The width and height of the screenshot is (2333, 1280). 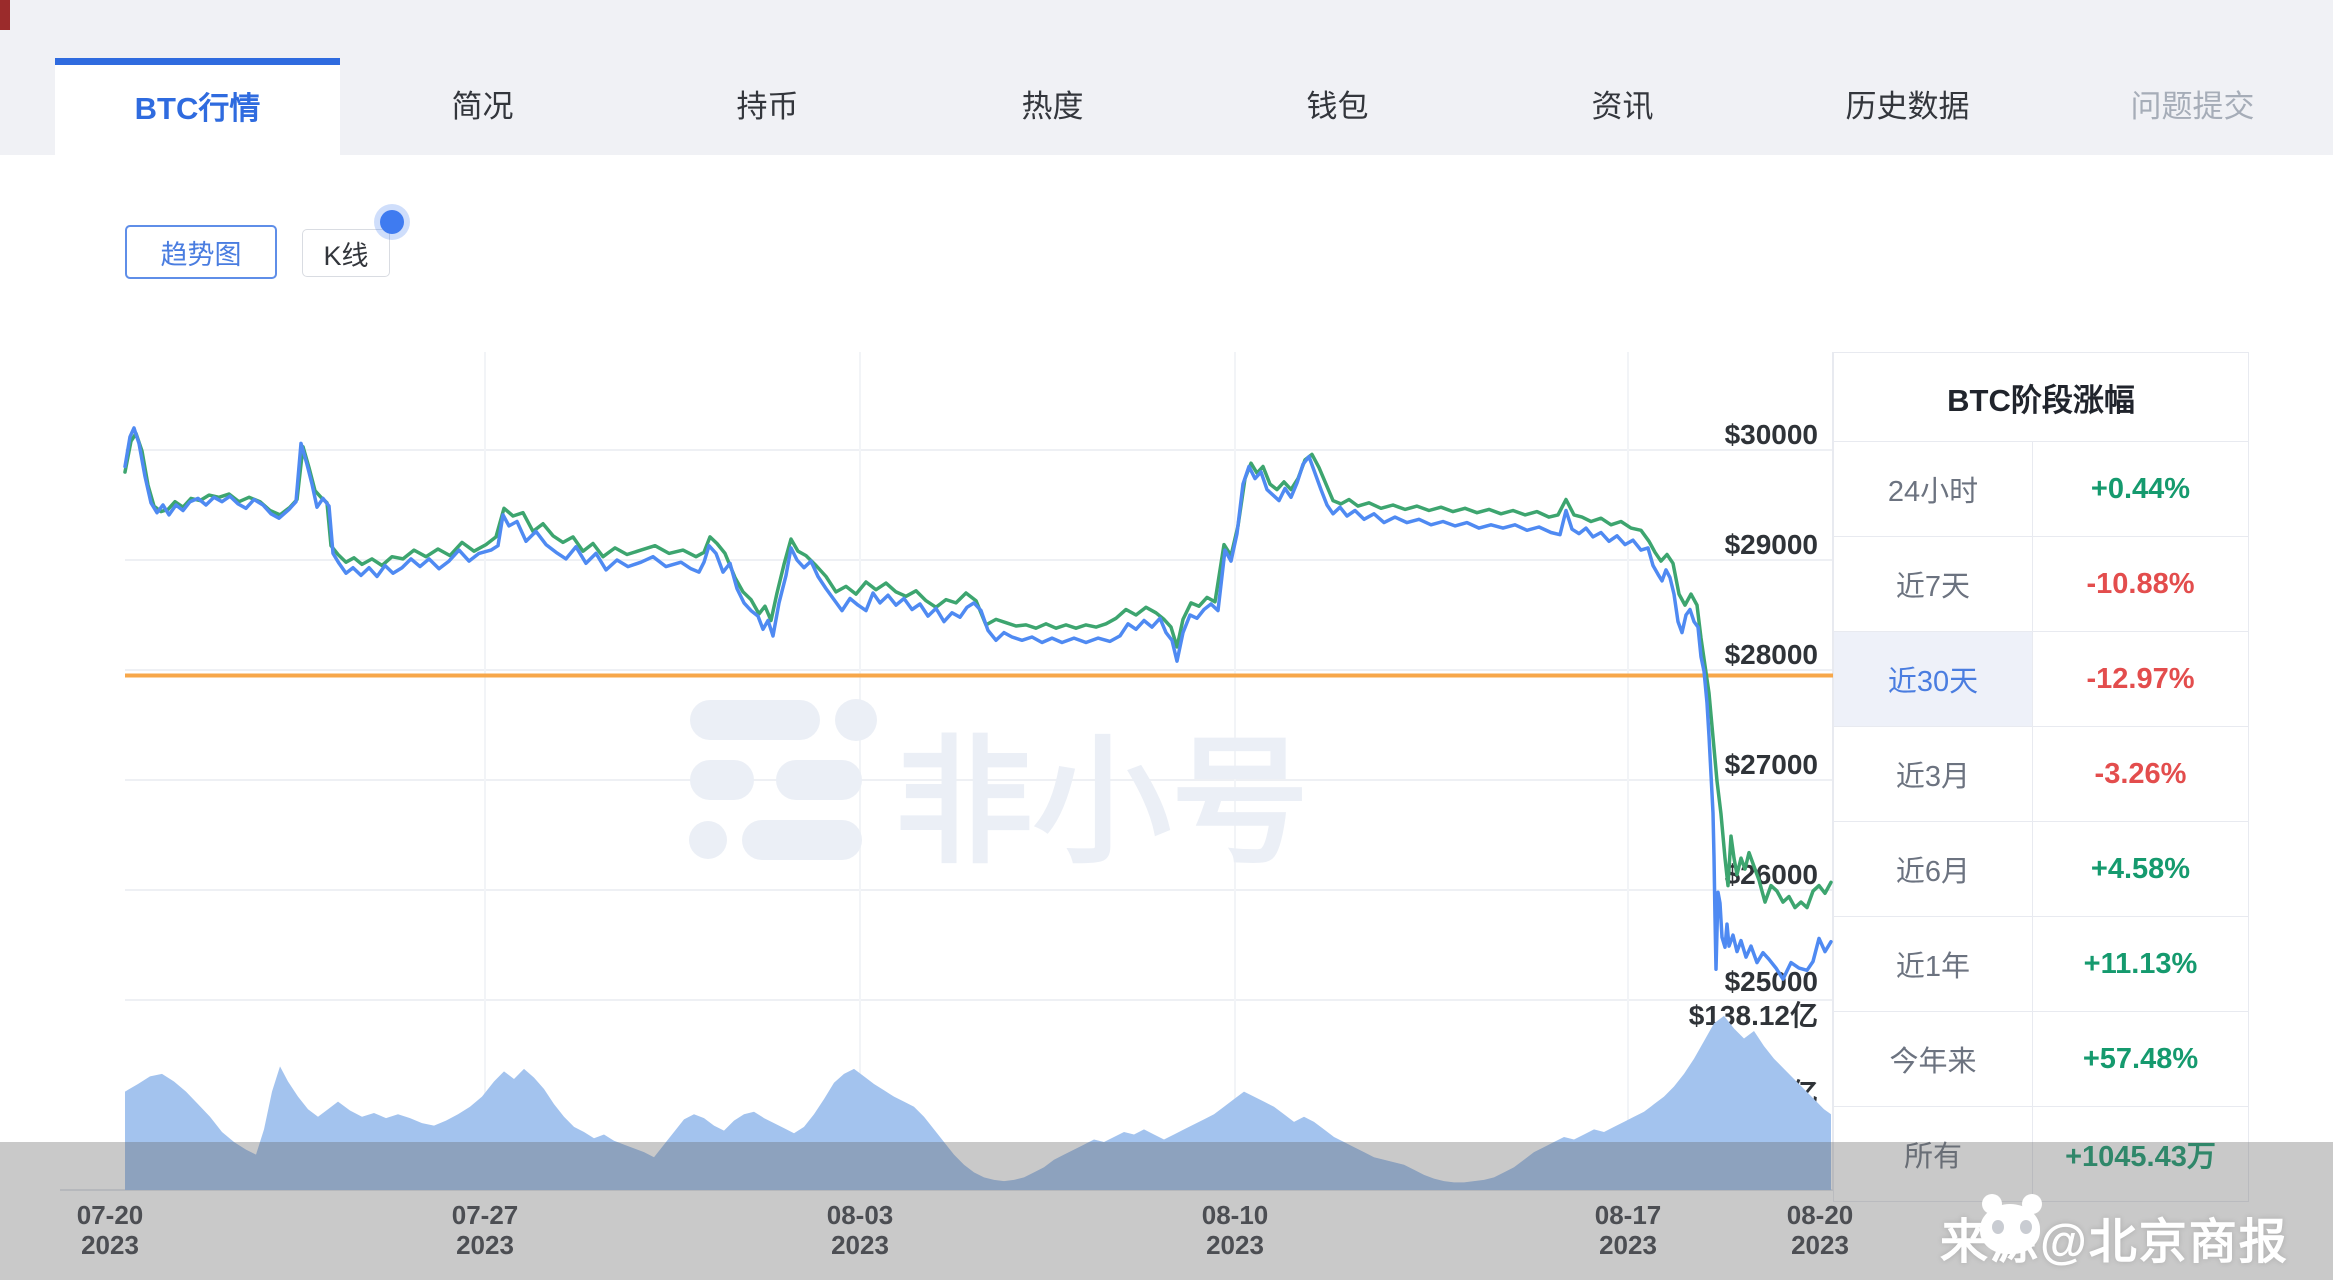 I want to click on svg-text: 08-10, so click(x=1235, y=1215).